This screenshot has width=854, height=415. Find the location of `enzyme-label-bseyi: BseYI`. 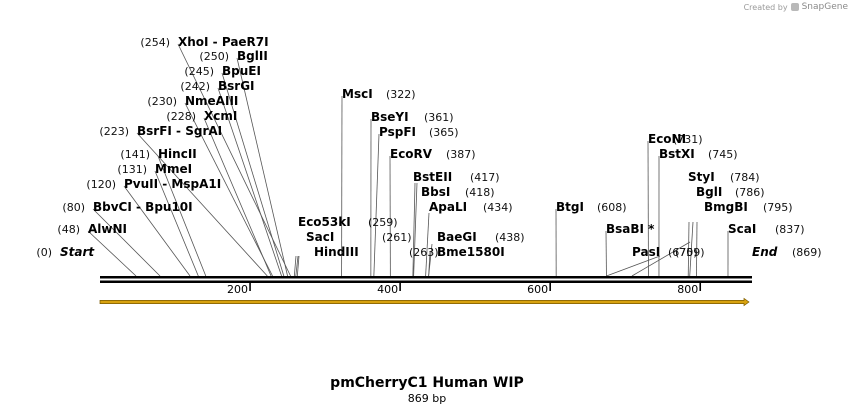

enzyme-label-bseyi: BseYI is located at coordinates (390, 117).